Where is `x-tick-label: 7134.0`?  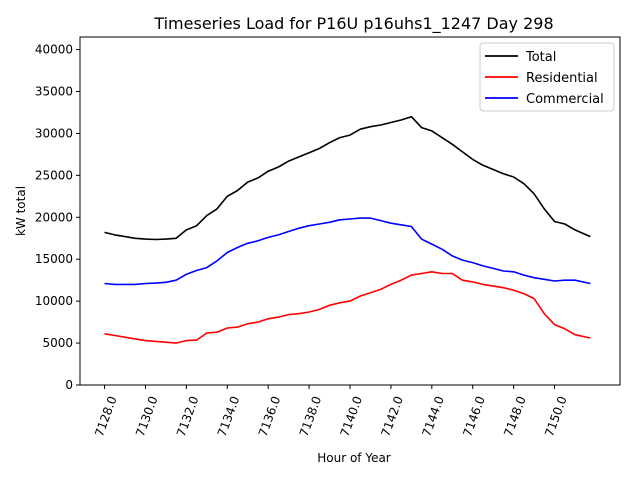 x-tick-label: 7134.0 is located at coordinates (229, 416).